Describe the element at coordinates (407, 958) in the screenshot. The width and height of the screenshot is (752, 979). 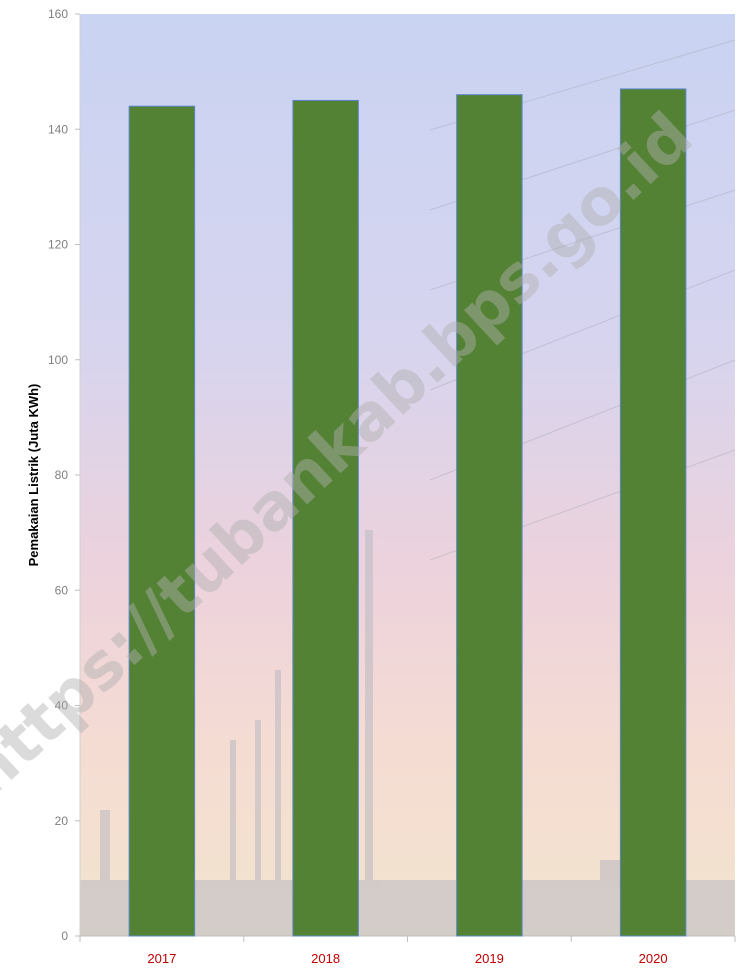
I see `category-labels: 2017 2018 2019 2020` at that location.